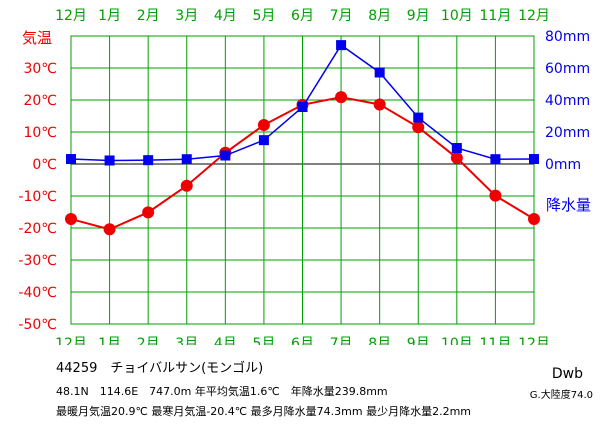 The height and width of the screenshot is (425, 615). I want to click on month-label-bottom: 7月, so click(341, 340).